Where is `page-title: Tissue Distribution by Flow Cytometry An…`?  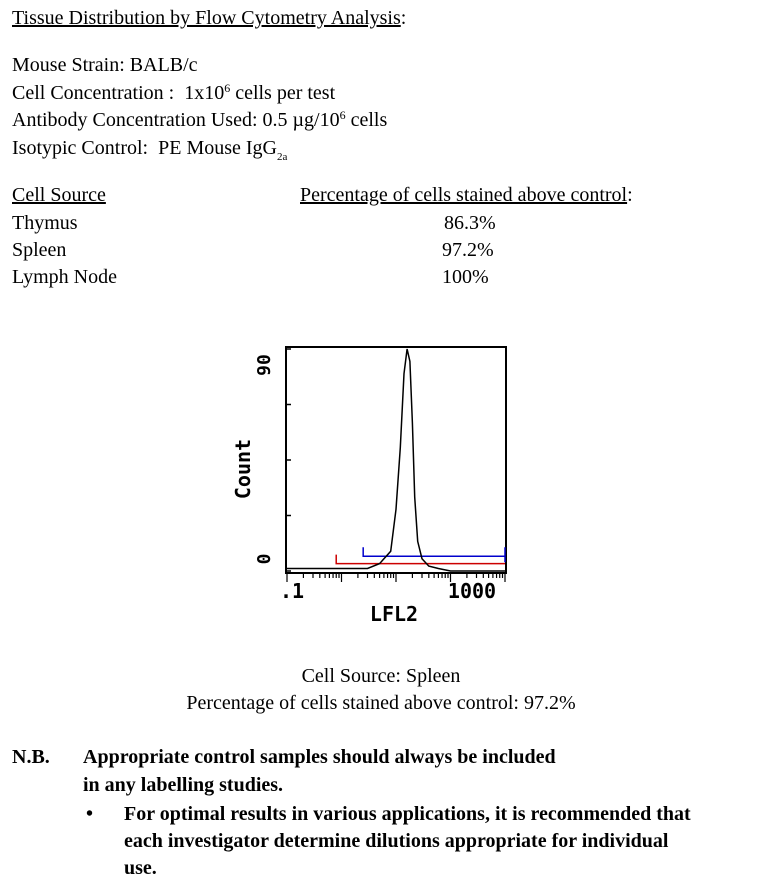
page-title: Tissue Distribution by Flow Cytometry An… is located at coordinates (209, 18).